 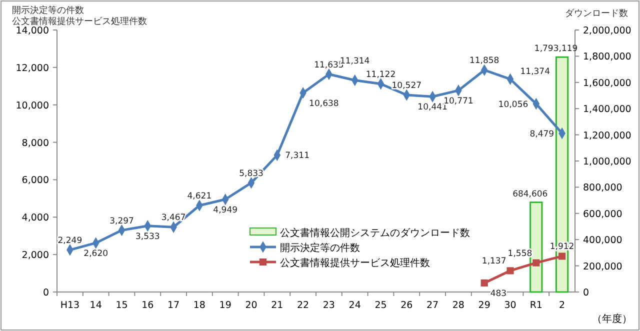 I want to click on x-tick-label: 23, so click(x=328, y=305).